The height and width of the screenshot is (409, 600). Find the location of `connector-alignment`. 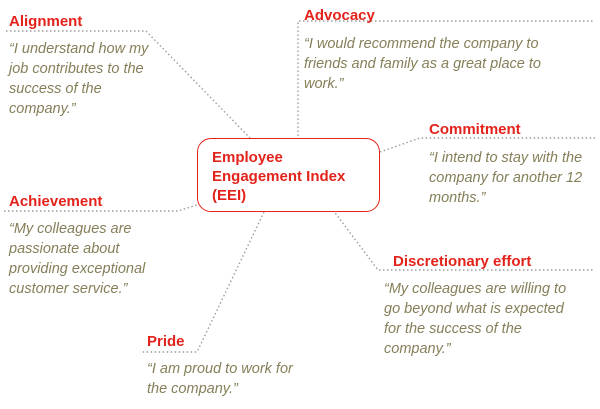

connector-alignment is located at coordinates (128, 84).